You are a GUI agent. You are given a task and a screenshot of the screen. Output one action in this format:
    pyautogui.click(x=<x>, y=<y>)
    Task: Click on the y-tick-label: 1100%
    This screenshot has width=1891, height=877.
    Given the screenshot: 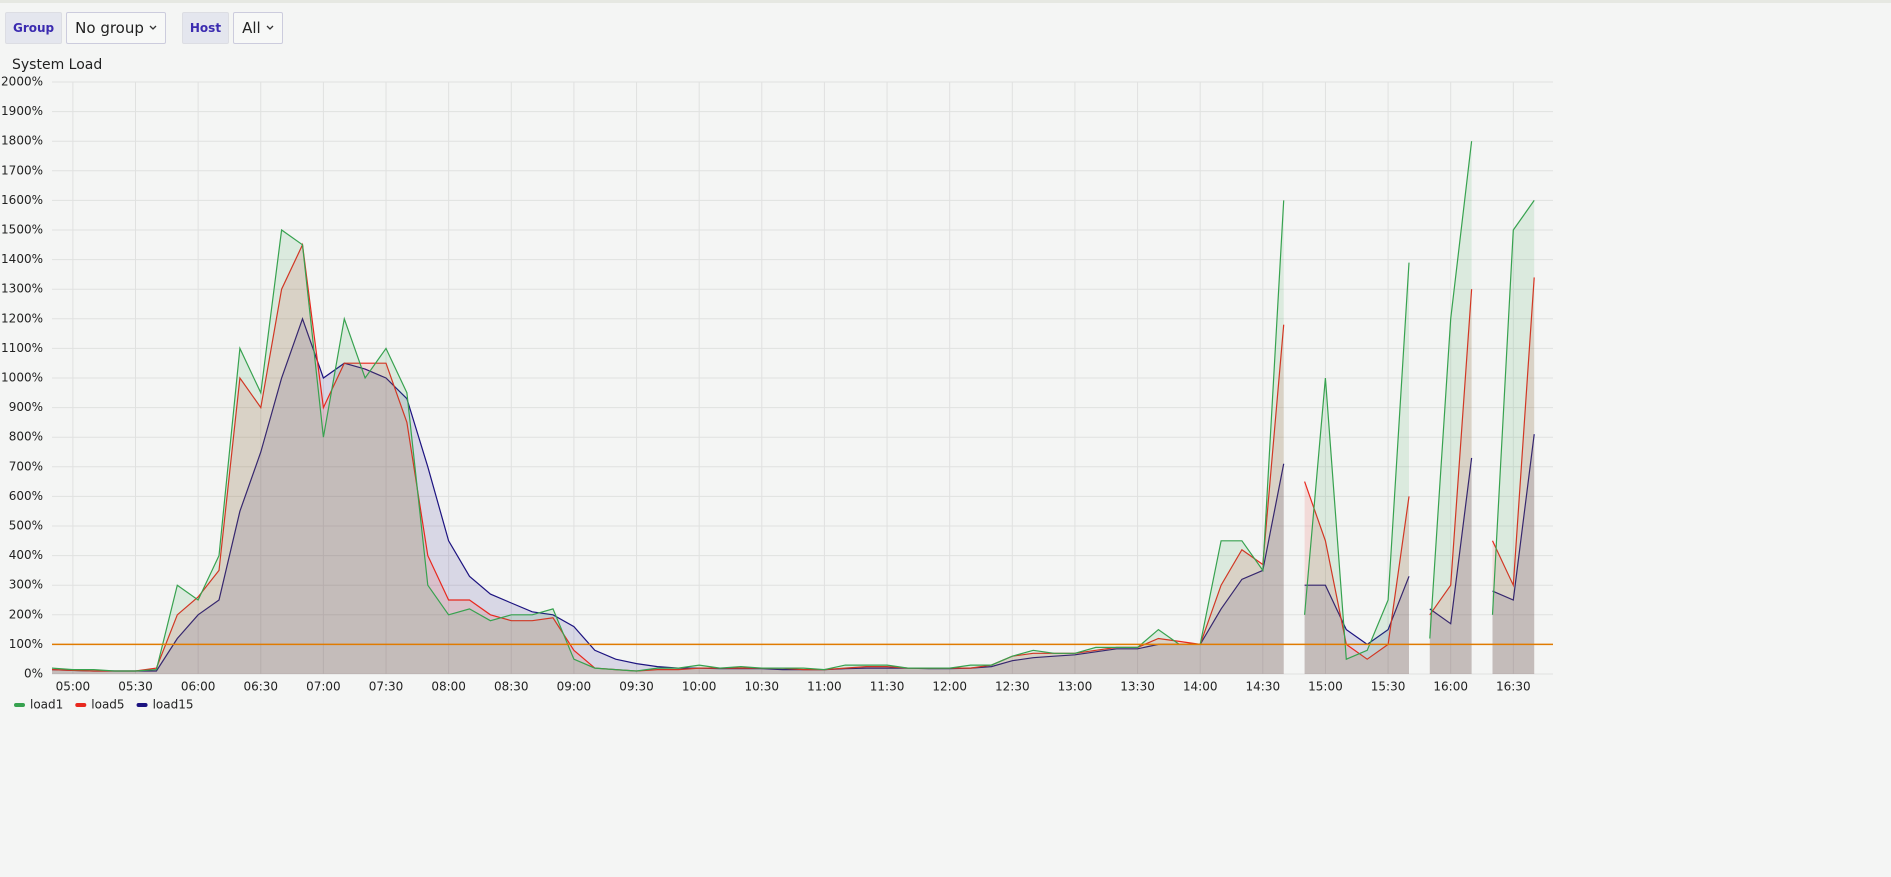 What is the action you would take?
    pyautogui.click(x=22, y=348)
    